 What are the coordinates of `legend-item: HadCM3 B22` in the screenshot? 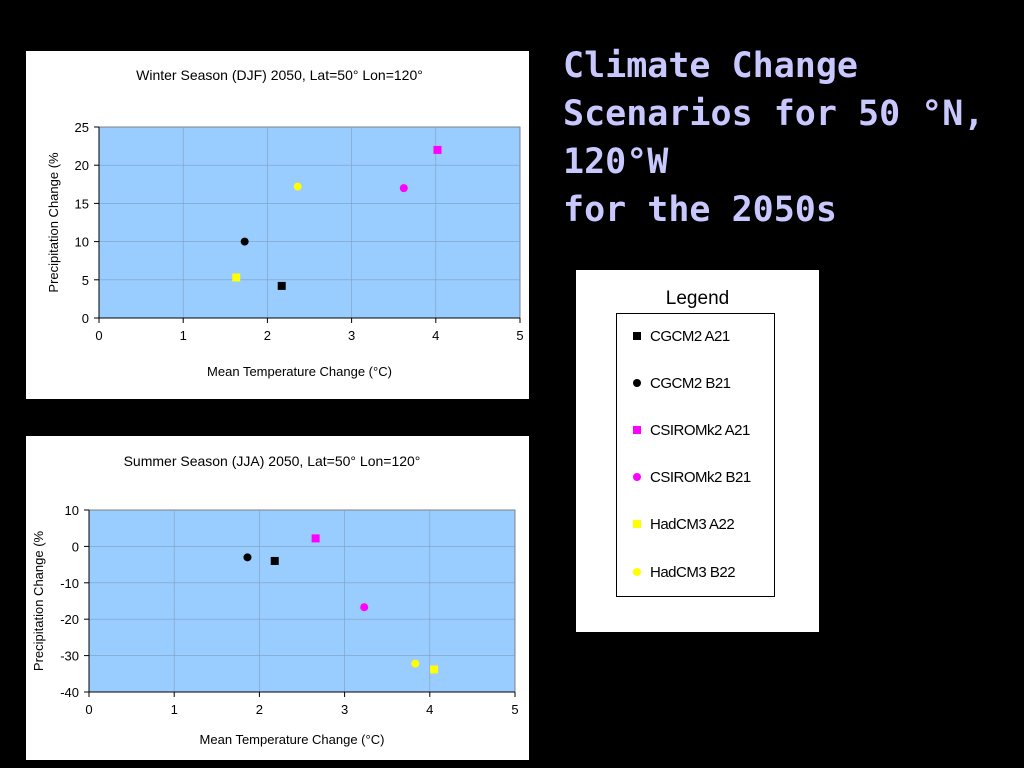 It's located at (684, 572).